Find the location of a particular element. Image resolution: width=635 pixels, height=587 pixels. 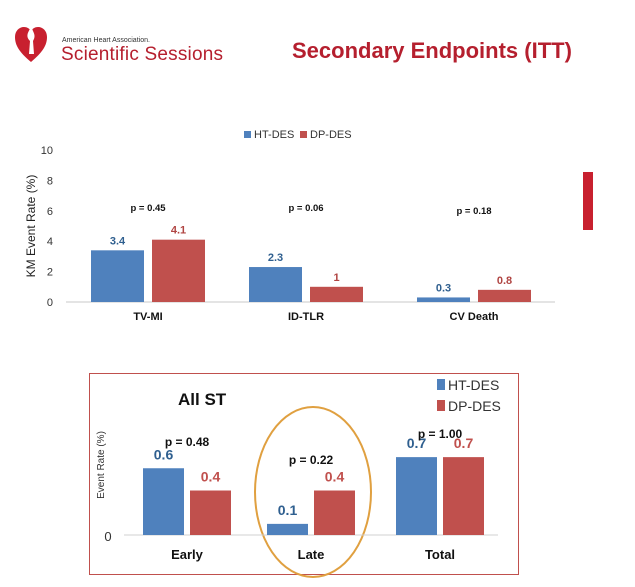

data-label: 4.1 is located at coordinates (178, 231).